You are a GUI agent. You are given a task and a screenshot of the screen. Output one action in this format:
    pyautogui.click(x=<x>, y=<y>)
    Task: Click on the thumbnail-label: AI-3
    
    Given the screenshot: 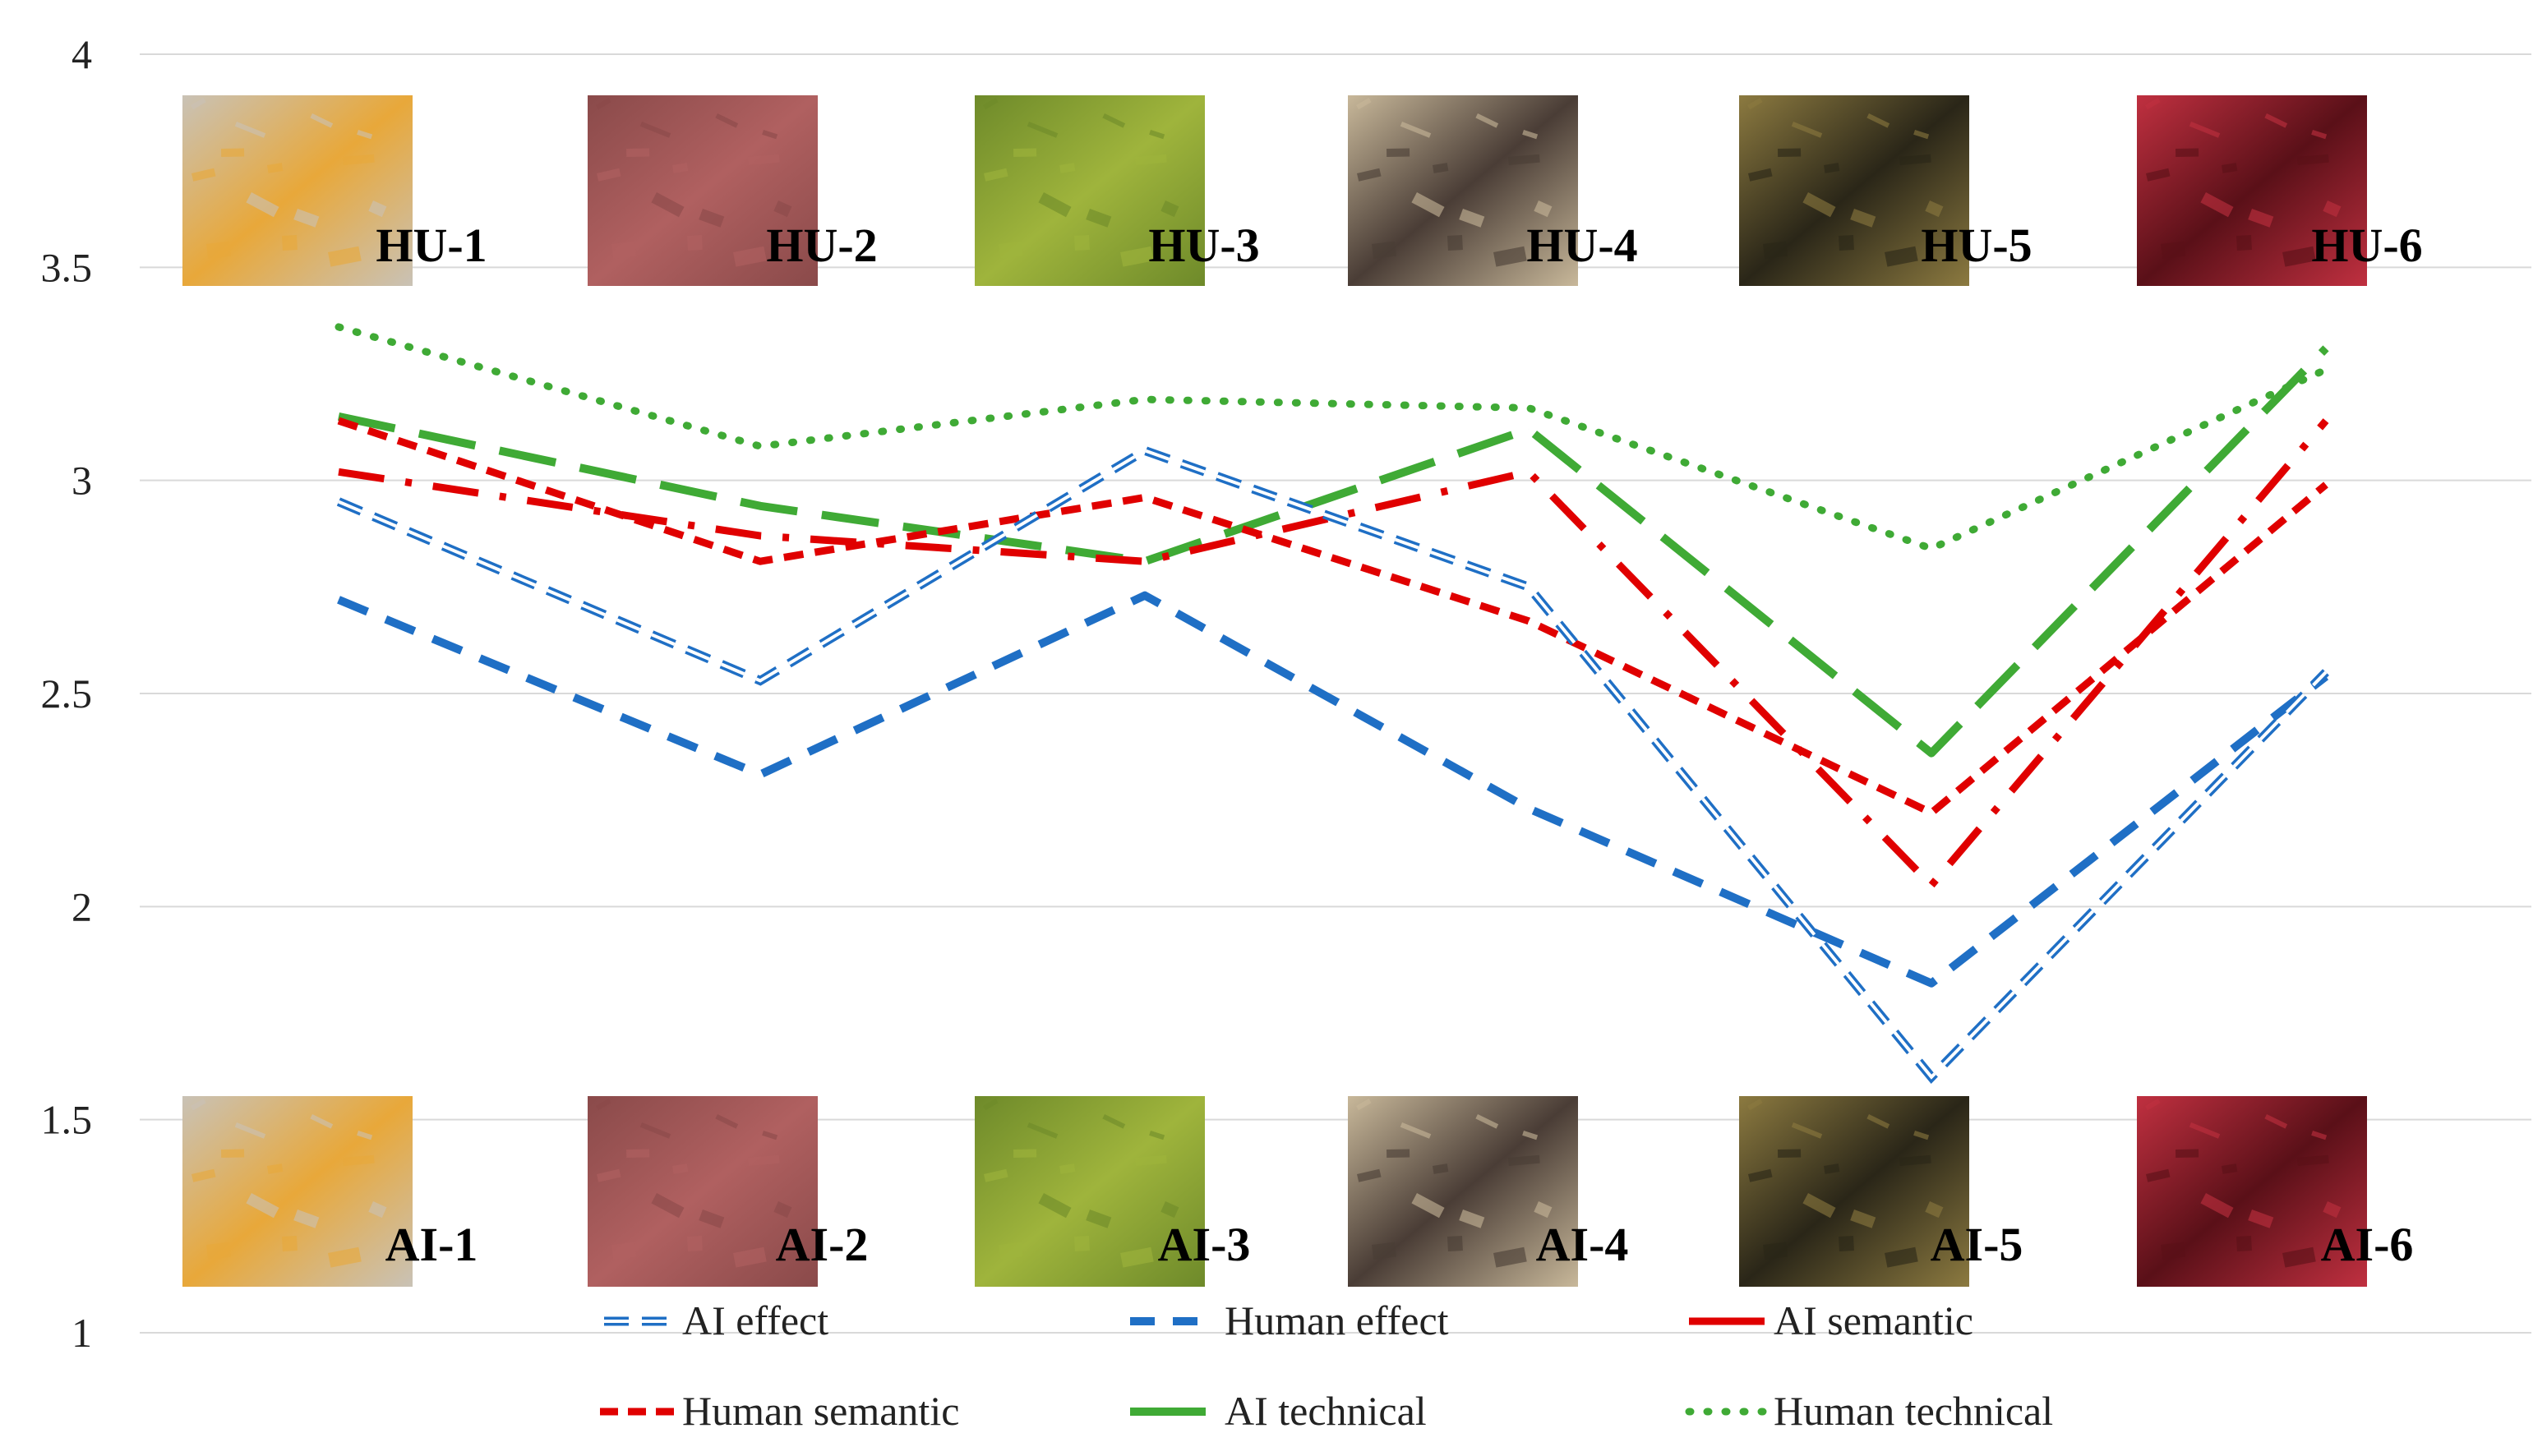 What is the action you would take?
    pyautogui.click(x=1204, y=1244)
    